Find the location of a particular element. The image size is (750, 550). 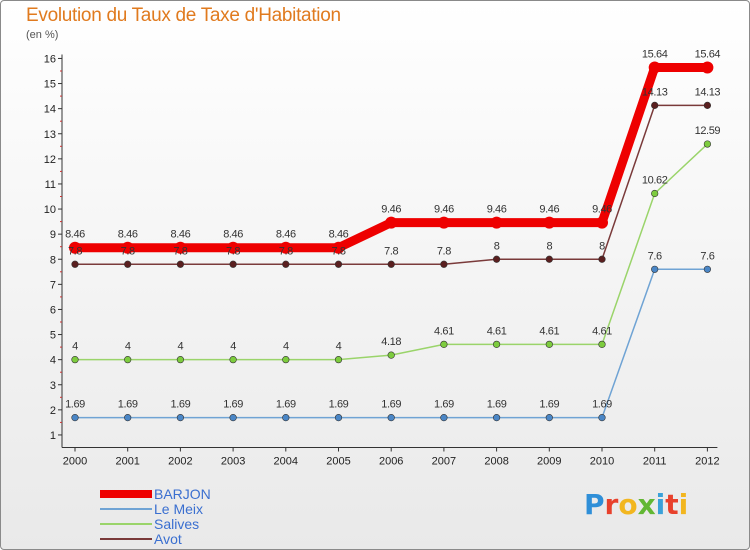

x-tick-label: 2002 is located at coordinates (180, 462).